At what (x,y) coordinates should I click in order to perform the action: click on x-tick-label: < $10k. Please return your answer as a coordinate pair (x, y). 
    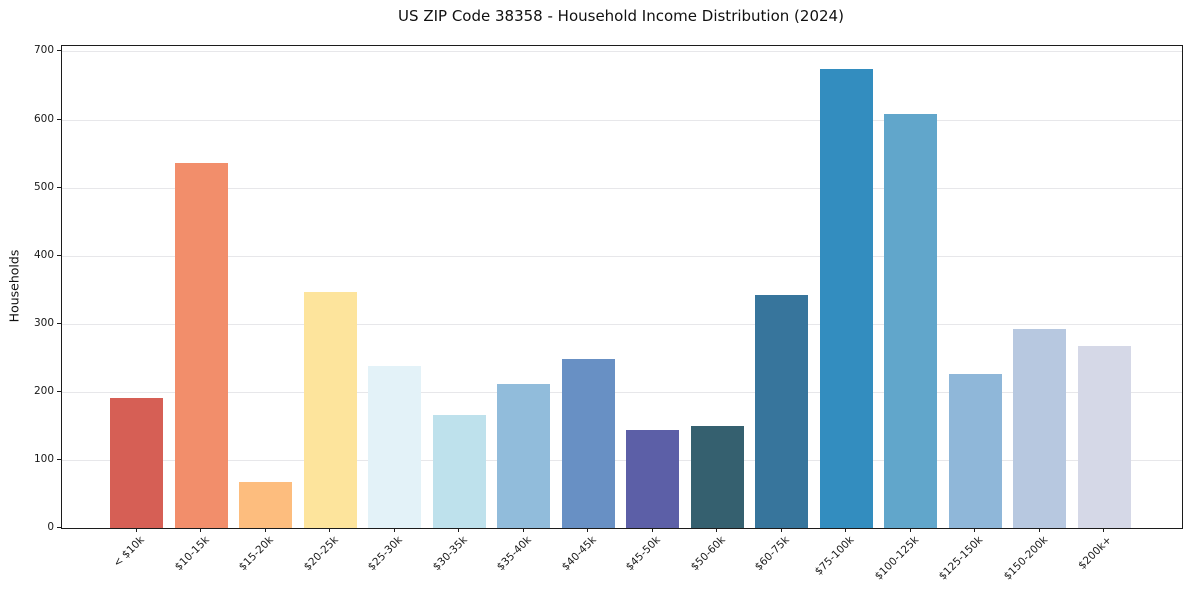
    Looking at the image, I should click on (129, 552).